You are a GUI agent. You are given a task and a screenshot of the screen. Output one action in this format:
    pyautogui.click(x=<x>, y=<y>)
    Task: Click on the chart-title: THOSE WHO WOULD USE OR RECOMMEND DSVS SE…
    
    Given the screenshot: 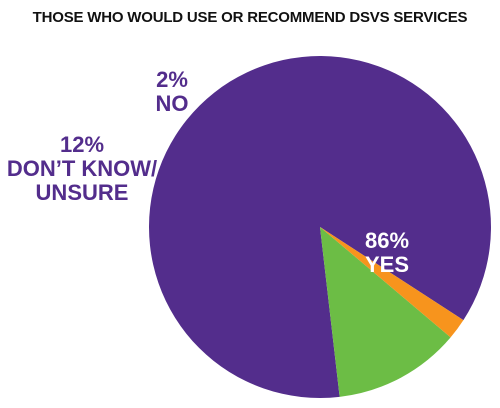 What is the action you would take?
    pyautogui.click(x=250, y=17)
    